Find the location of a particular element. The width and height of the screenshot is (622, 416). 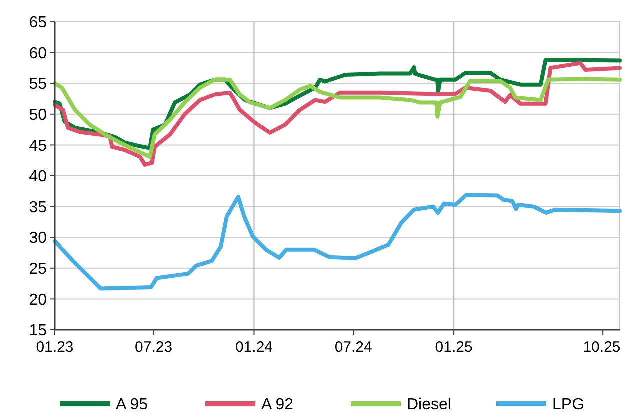

legend-label: LPG is located at coordinates (568, 405).